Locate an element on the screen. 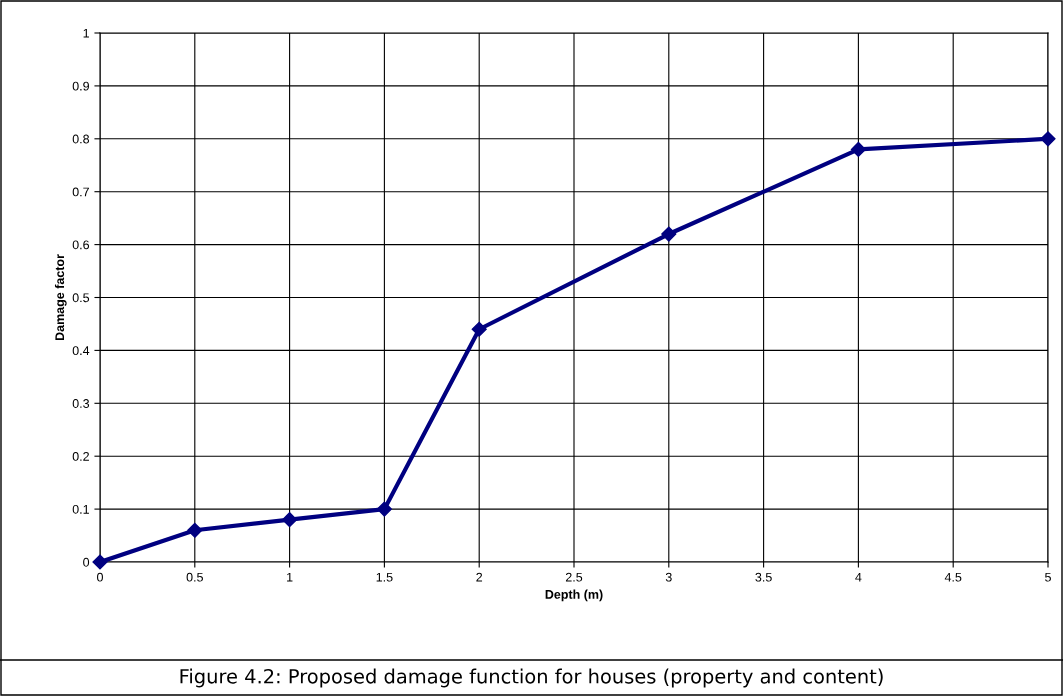 The width and height of the screenshot is (1063, 696). x-tick-label: 5 is located at coordinates (1048, 577).